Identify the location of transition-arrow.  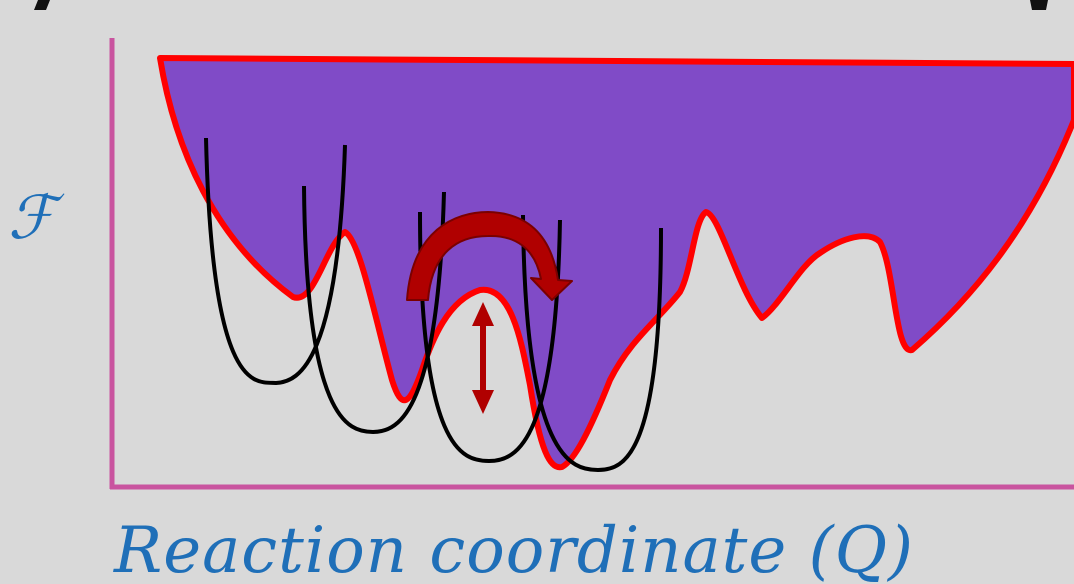
(489, 256).